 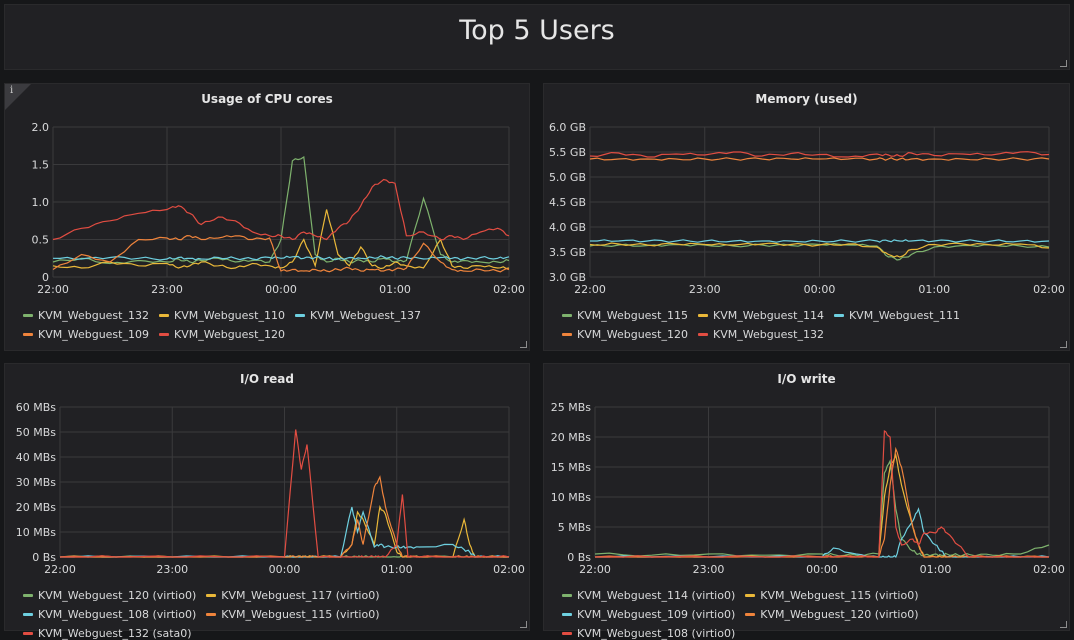 What do you see at coordinates (278, 208) in the screenshot?
I see `cpu-usage-chart: 0 0.5 1.0 1.5 2.0 22:00 23:00 00:00 01:00 02:00` at bounding box center [278, 208].